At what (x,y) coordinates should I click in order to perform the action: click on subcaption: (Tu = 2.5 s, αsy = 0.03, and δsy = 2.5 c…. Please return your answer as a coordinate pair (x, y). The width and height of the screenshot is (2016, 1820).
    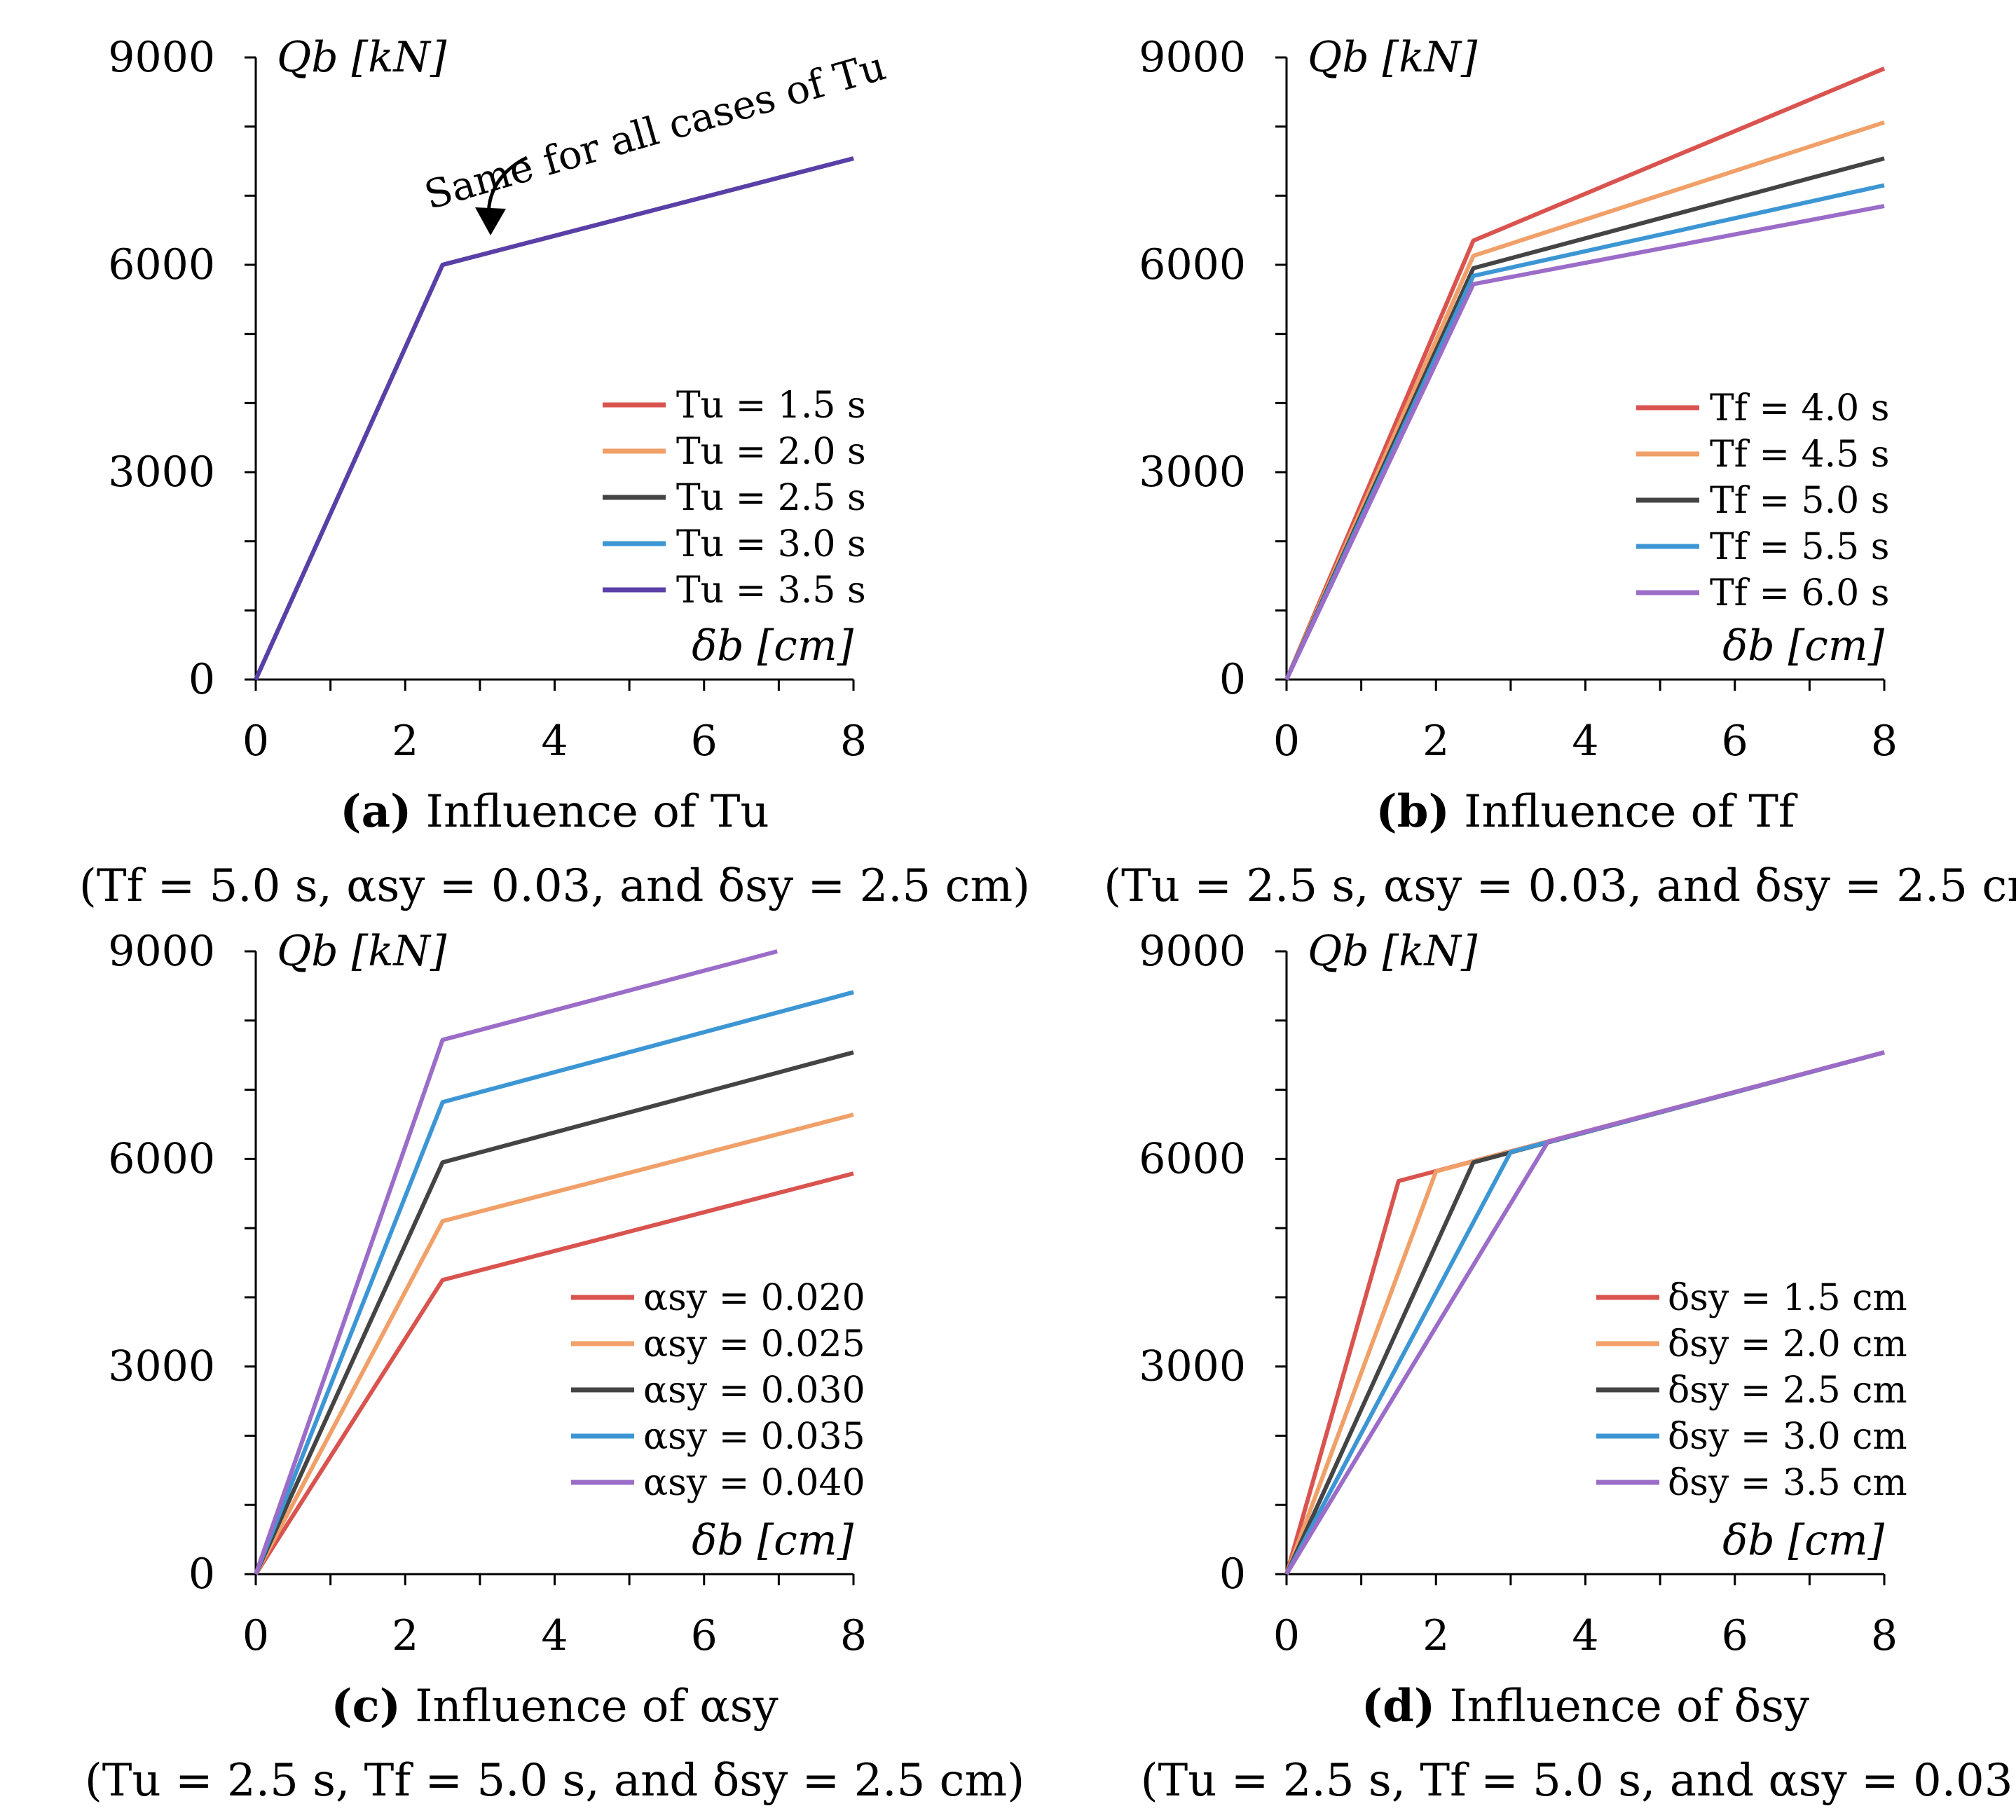
    Looking at the image, I should click on (1560, 886).